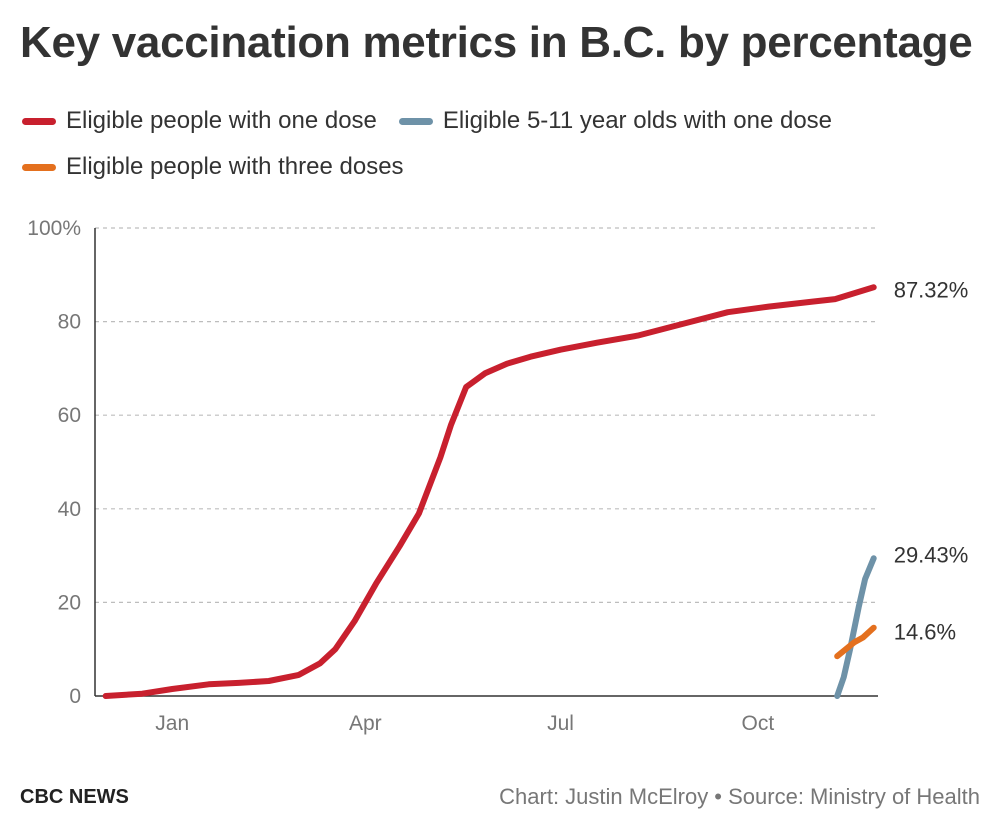 Image resolution: width=1000 pixels, height=832 pixels. I want to click on x-tick-label-jul: Jul, so click(560, 723).